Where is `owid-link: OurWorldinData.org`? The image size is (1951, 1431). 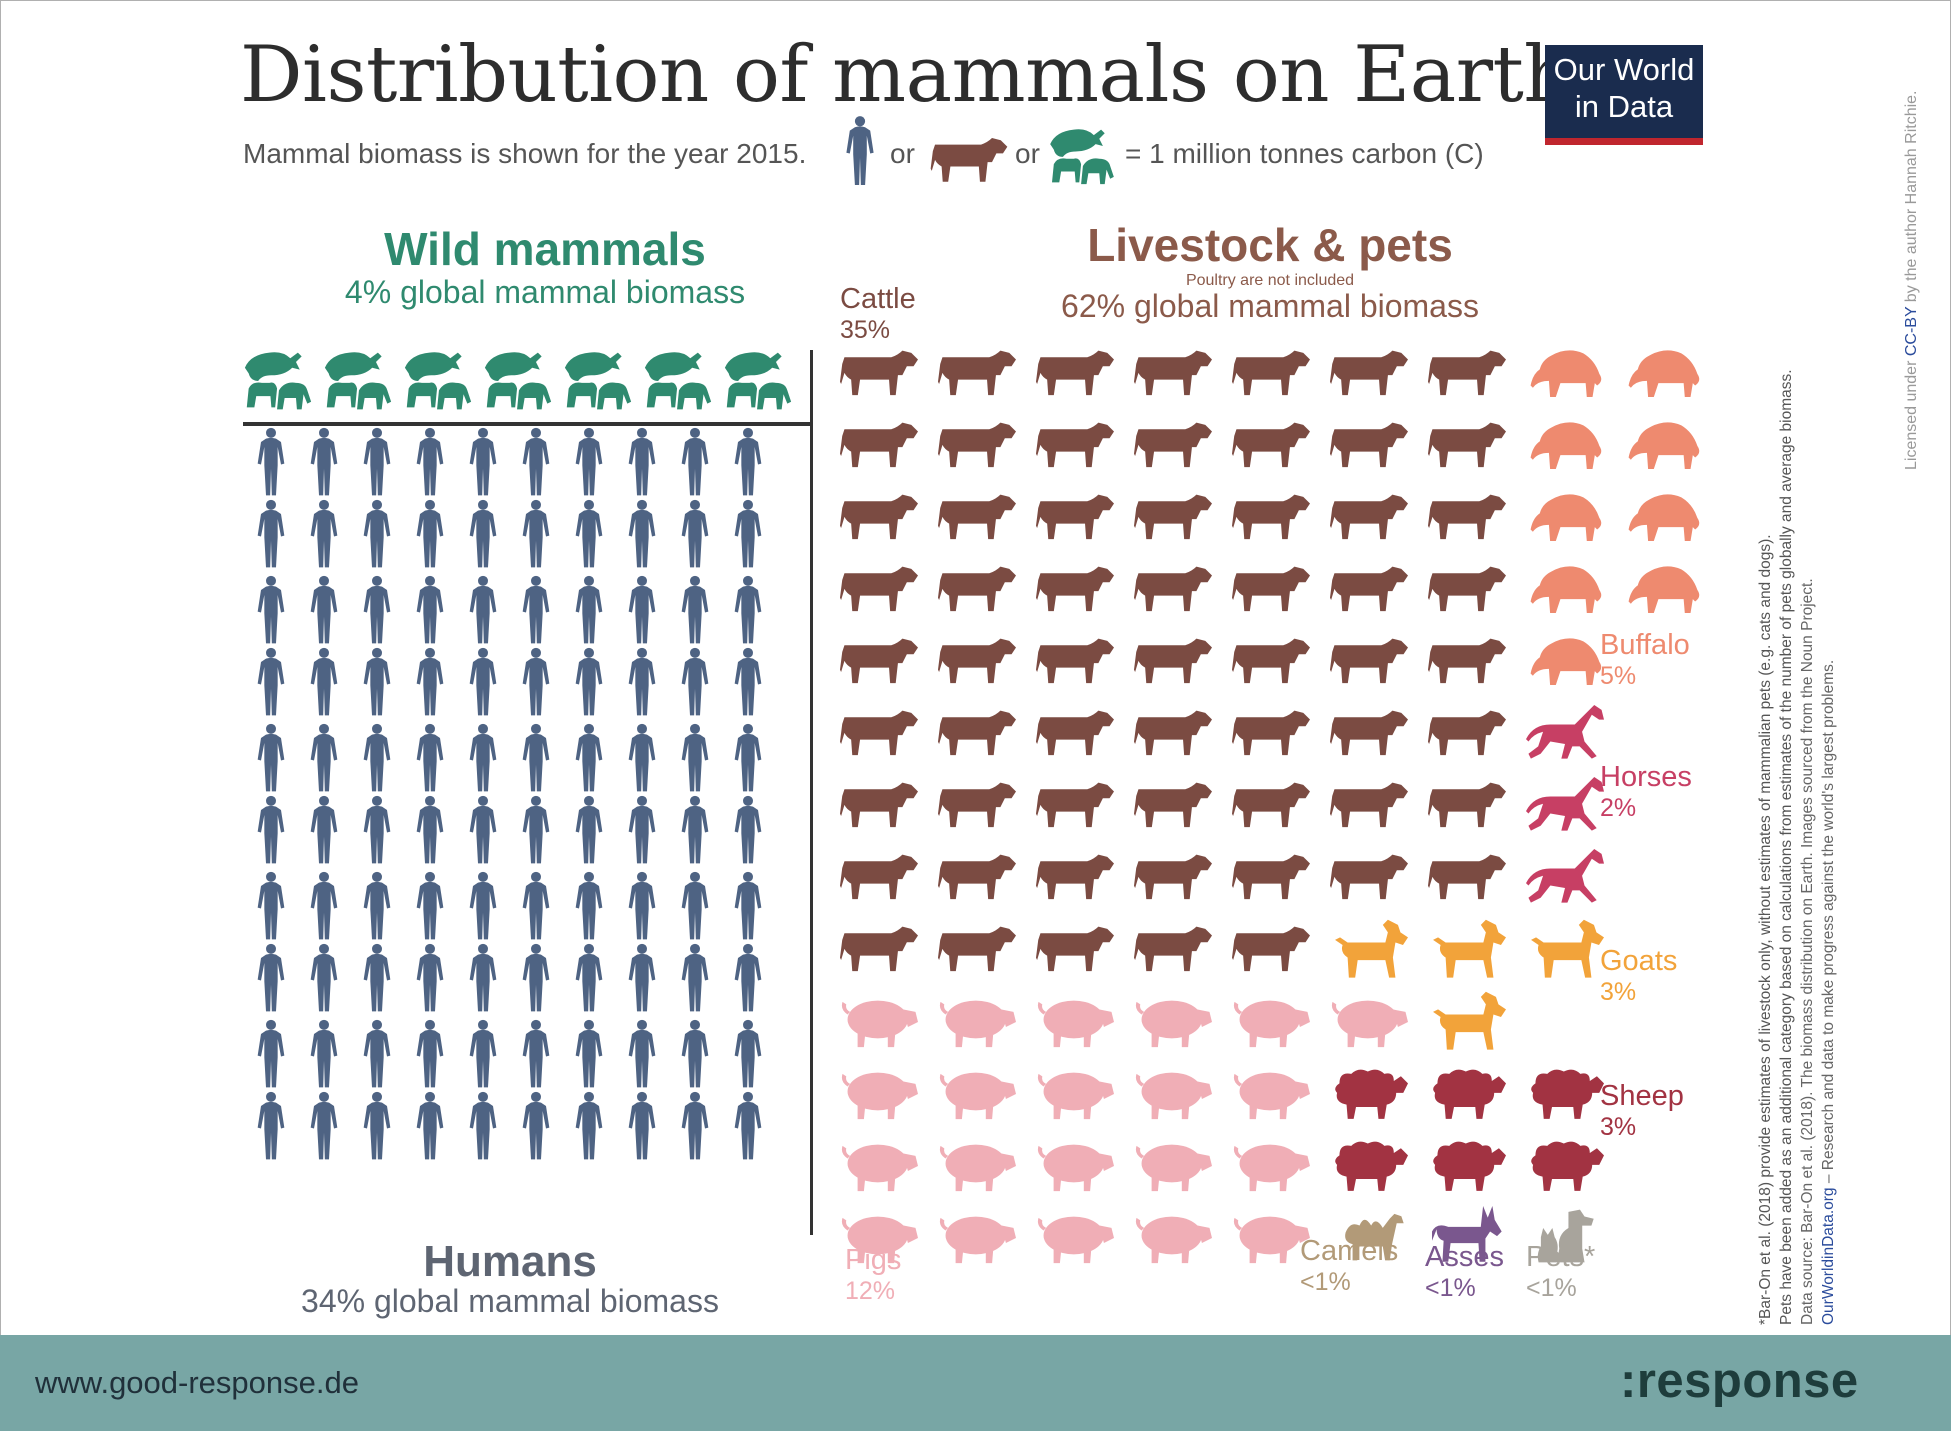 owid-link: OurWorldinData.org is located at coordinates (1828, 1256).